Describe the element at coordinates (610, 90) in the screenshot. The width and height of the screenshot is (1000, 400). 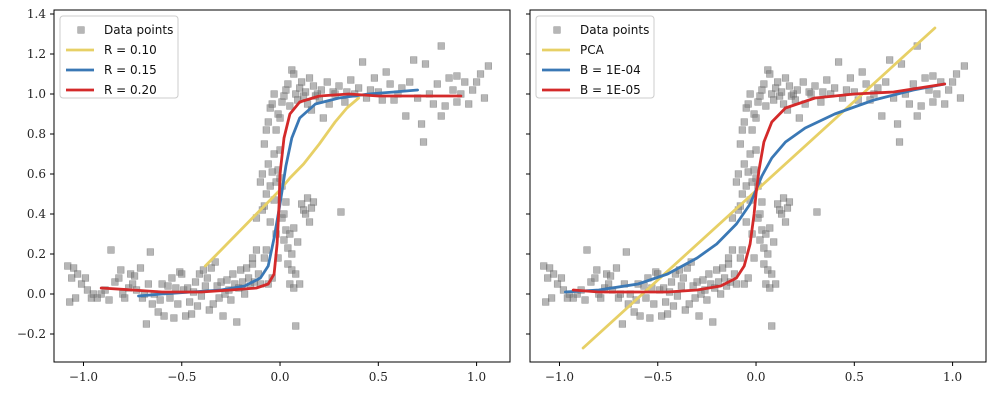
I see `legend-label: B = 1E-05` at that location.